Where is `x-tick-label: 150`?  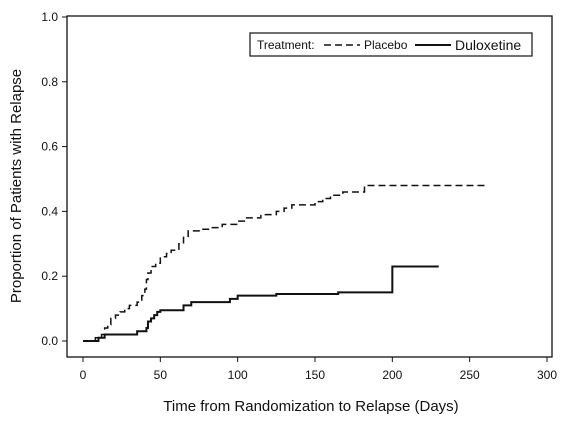
x-tick-label: 150 is located at coordinates (315, 375).